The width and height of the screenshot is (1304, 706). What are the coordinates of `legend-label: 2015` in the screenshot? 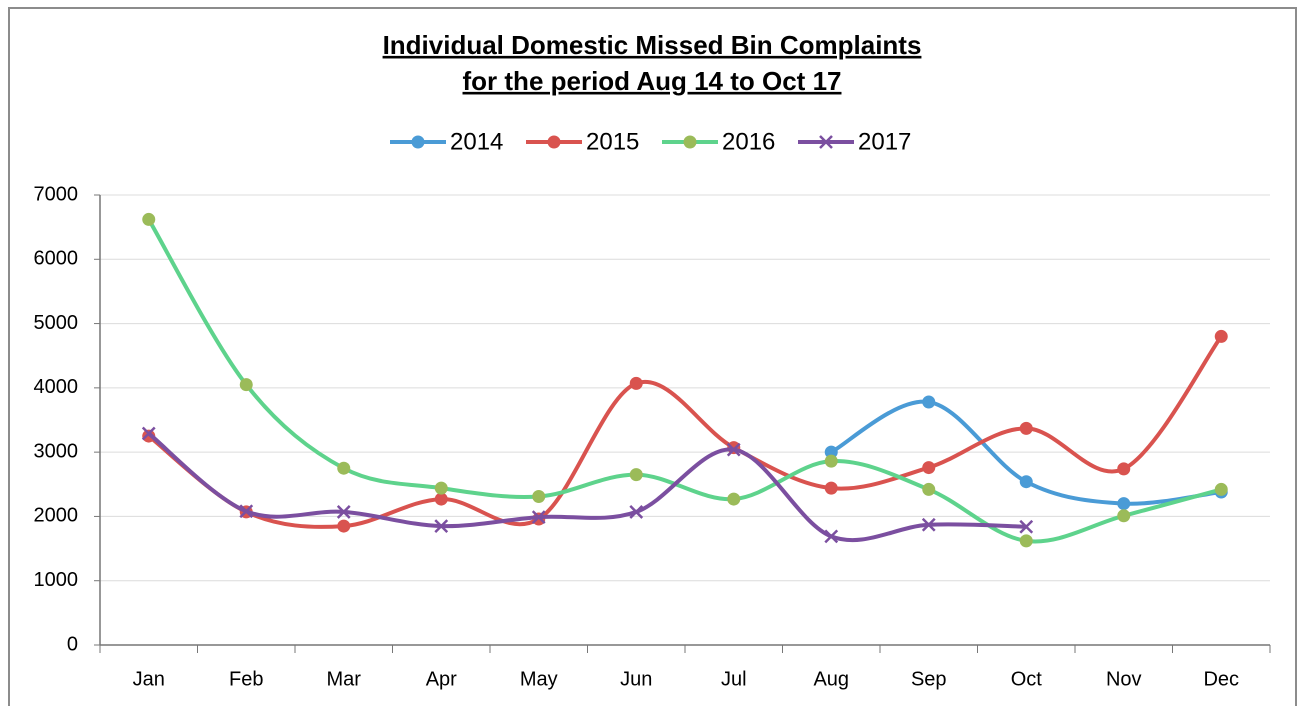 It's located at (612, 141).